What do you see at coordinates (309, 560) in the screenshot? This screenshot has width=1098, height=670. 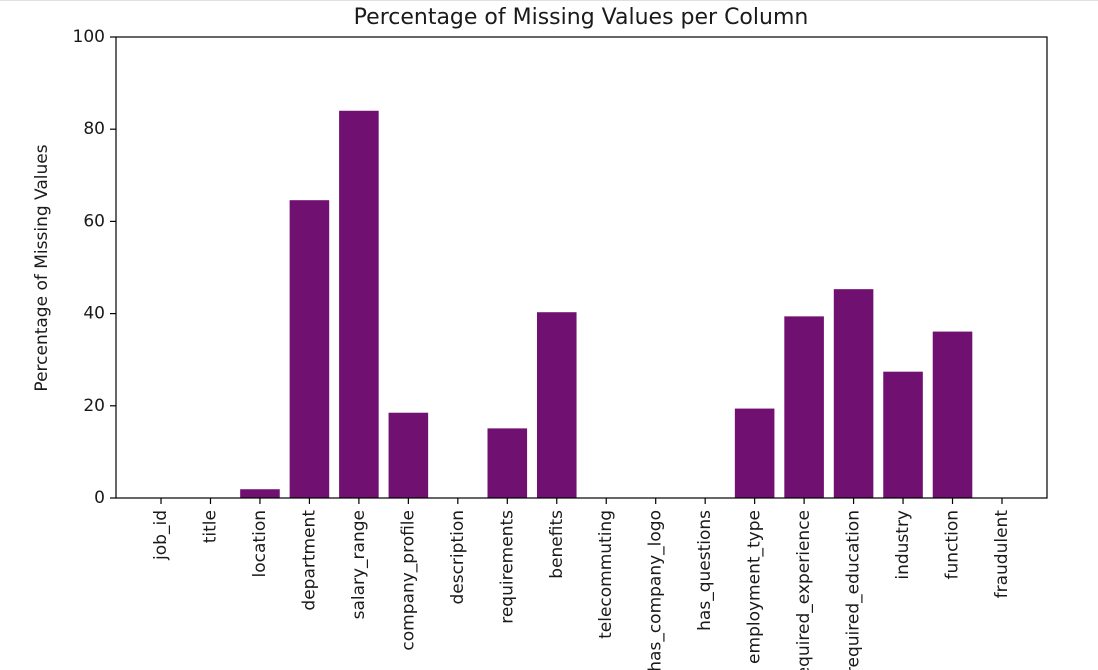 I see `x-tick-label: department` at bounding box center [309, 560].